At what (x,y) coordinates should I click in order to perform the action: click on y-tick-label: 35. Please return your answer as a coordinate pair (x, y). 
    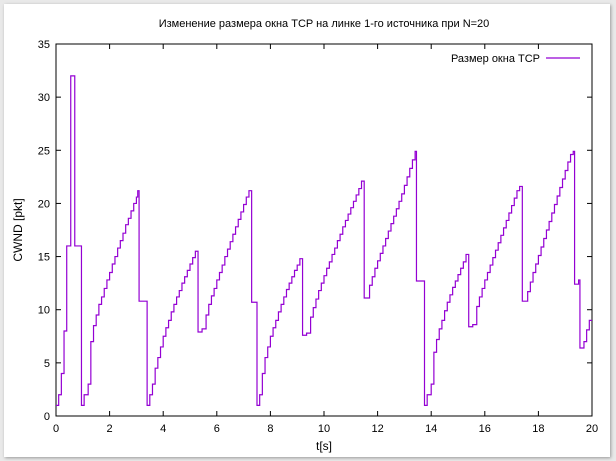
    Looking at the image, I should click on (44, 45).